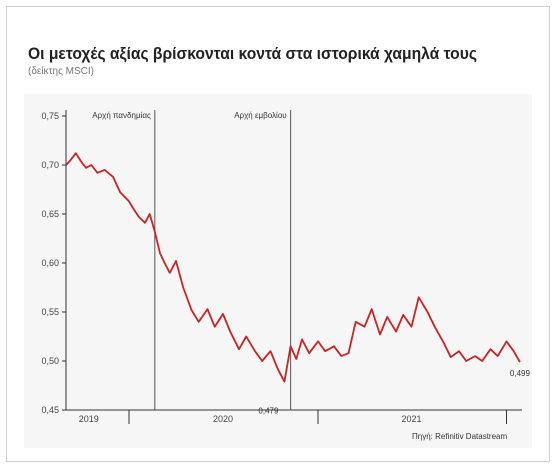 The height and width of the screenshot is (470, 558). Describe the element at coordinates (50, 263) in the screenshot. I see `y-tick-label: 0,60` at that location.